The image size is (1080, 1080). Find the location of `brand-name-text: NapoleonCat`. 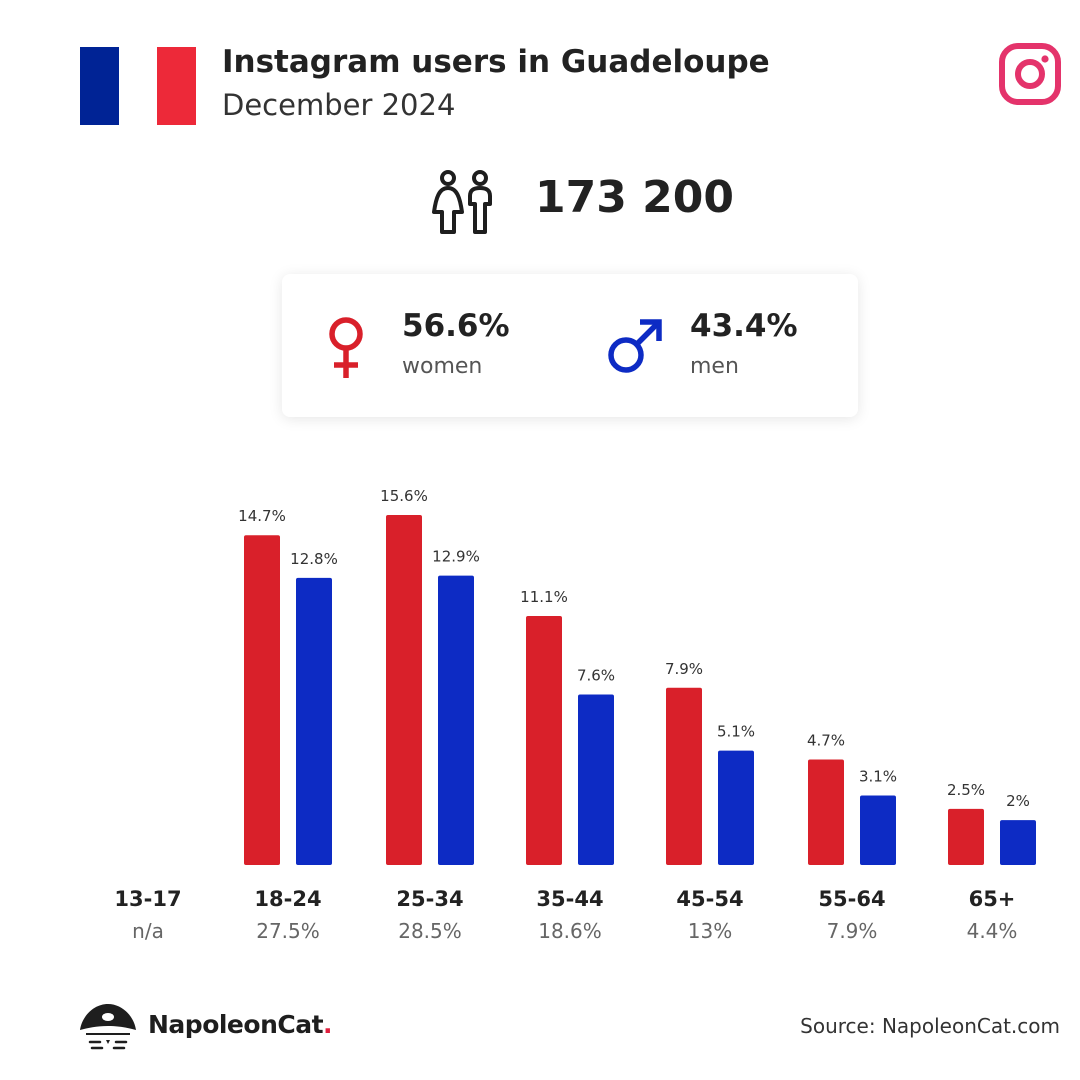

brand-name-text: NapoleonCat is located at coordinates (236, 1024).